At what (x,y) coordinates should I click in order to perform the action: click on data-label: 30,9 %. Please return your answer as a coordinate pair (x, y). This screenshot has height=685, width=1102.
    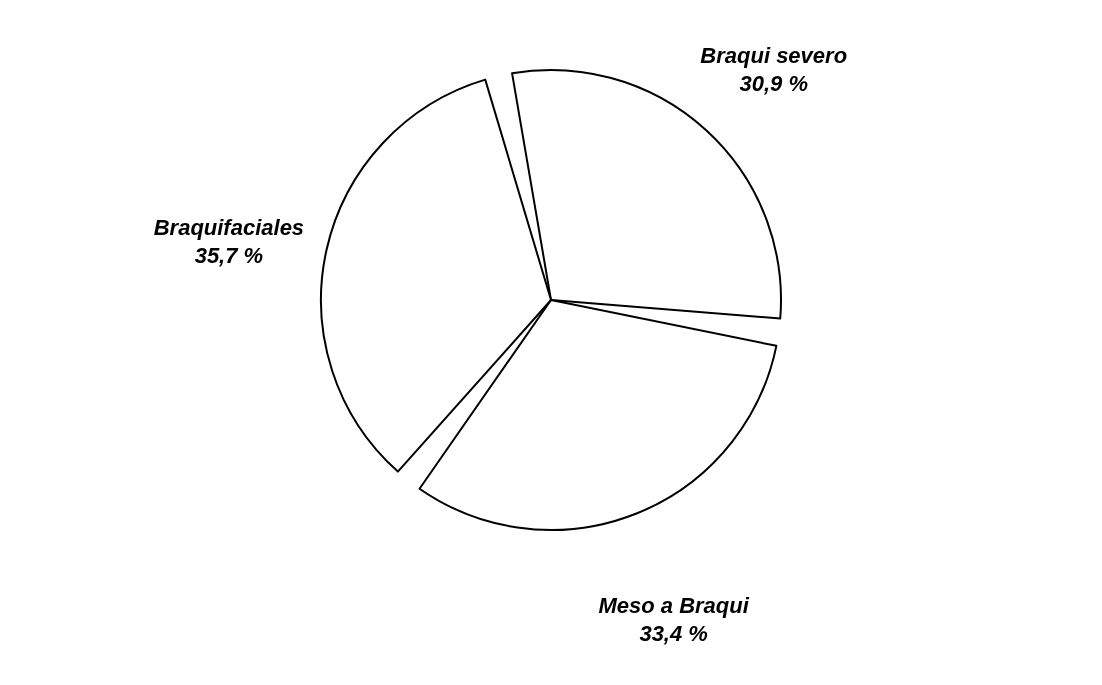
    Looking at the image, I should click on (773, 84).